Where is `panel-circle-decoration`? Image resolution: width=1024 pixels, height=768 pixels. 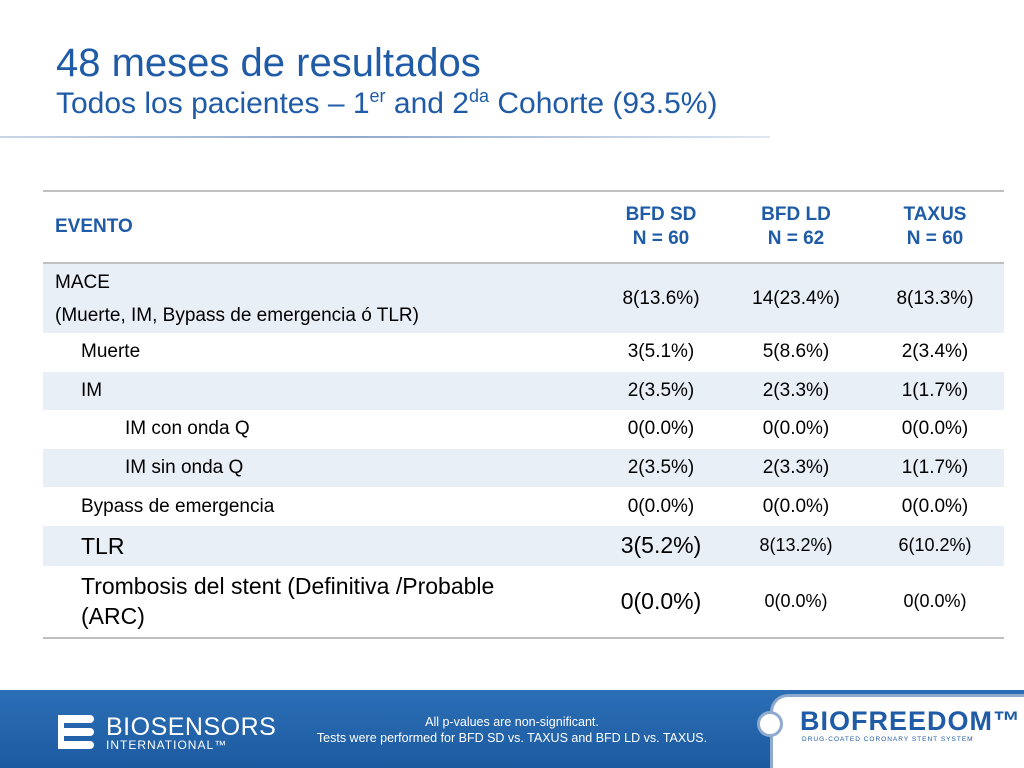
panel-circle-decoration is located at coordinates (770, 724).